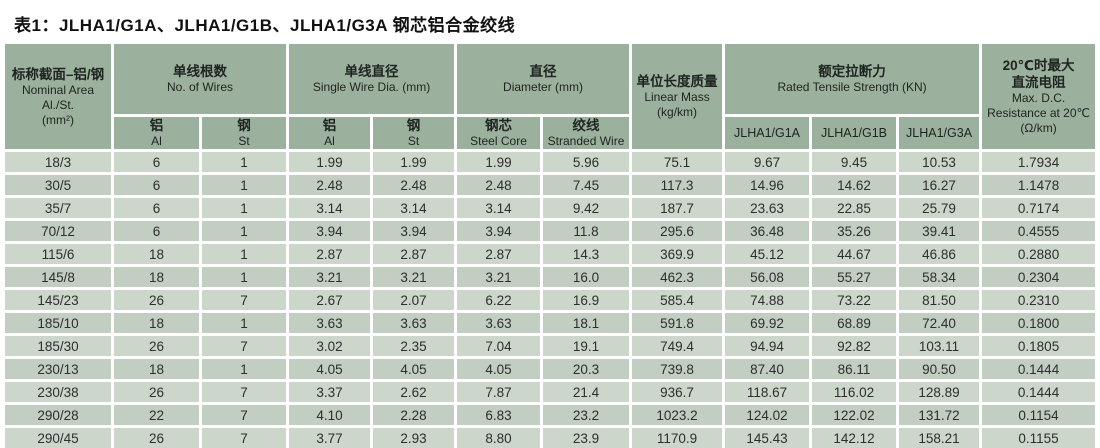  I want to click on header-no-of-wires: 单线根数 No. of Wires, so click(200, 79).